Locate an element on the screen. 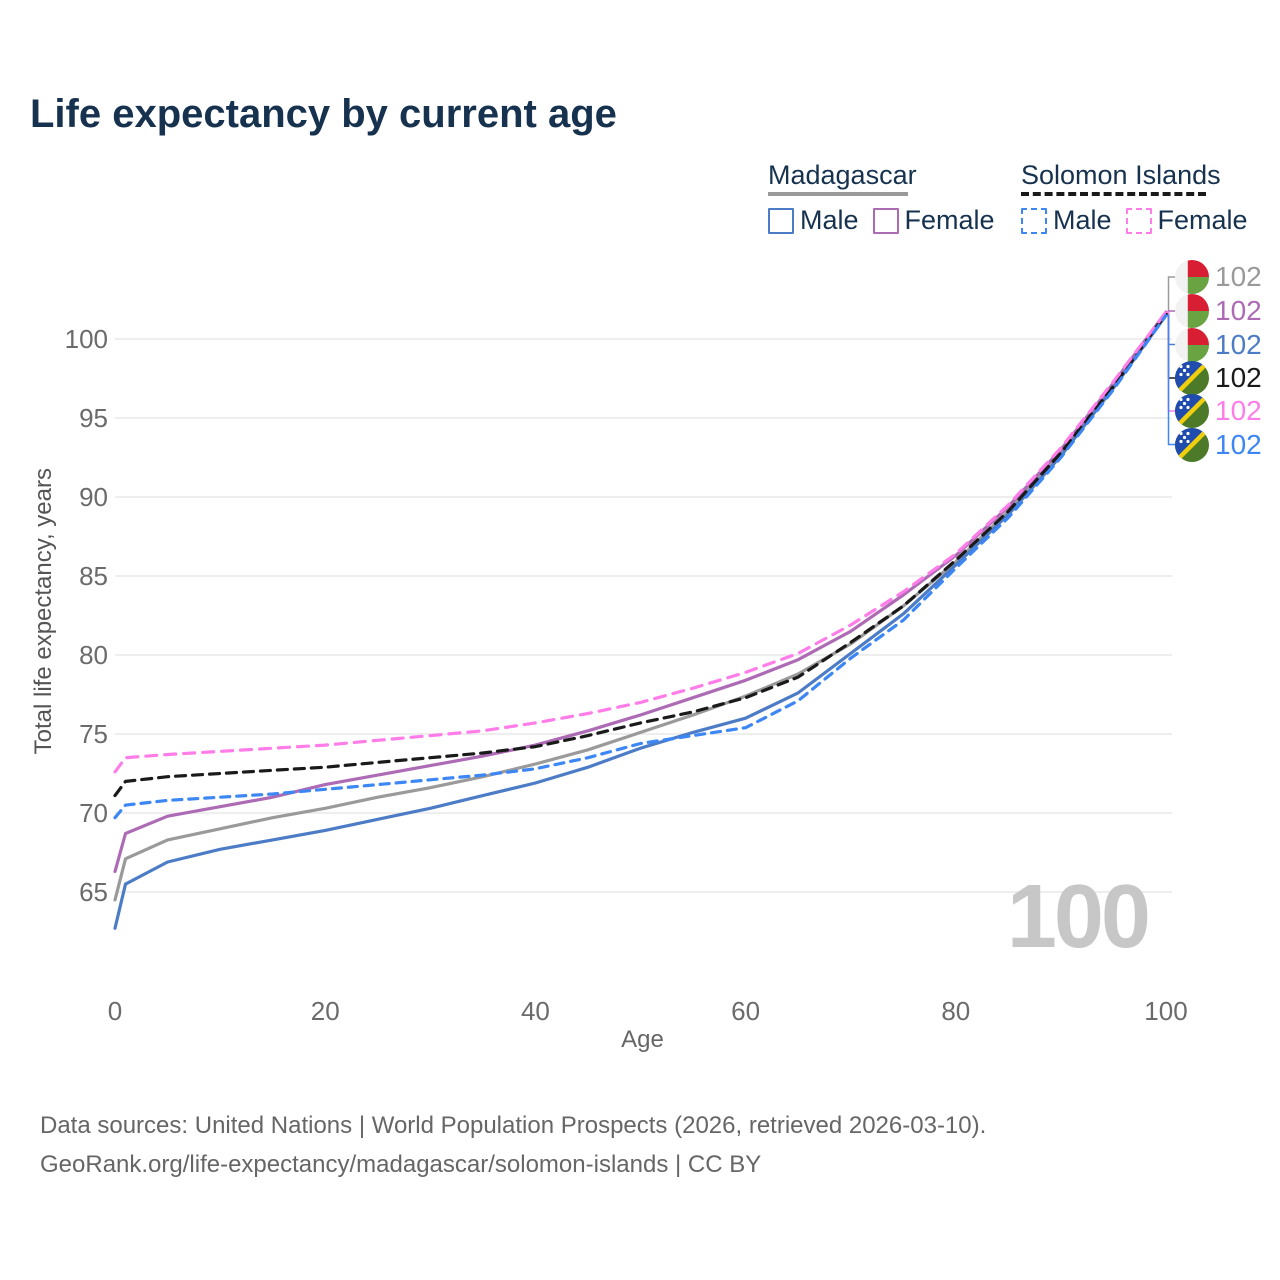 The image size is (1280, 1280). x-tick-label: 0 is located at coordinates (115, 1011).